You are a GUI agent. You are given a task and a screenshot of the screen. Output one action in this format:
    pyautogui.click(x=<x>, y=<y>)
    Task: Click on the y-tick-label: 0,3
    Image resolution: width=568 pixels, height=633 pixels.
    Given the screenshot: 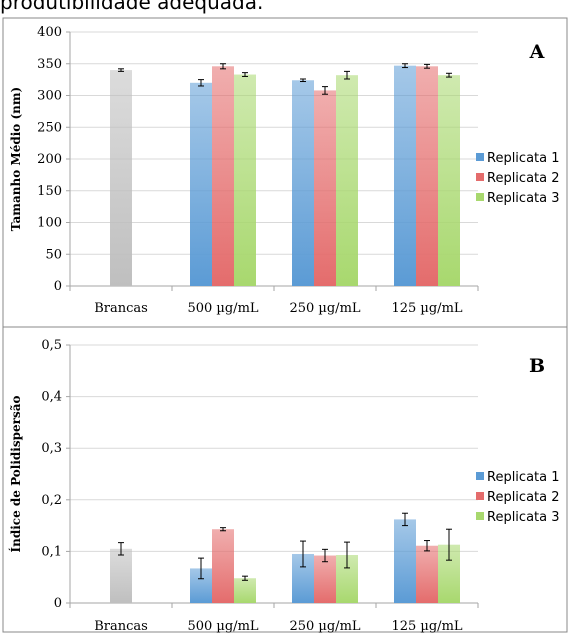 What is the action you would take?
    pyautogui.click(x=51, y=448)
    